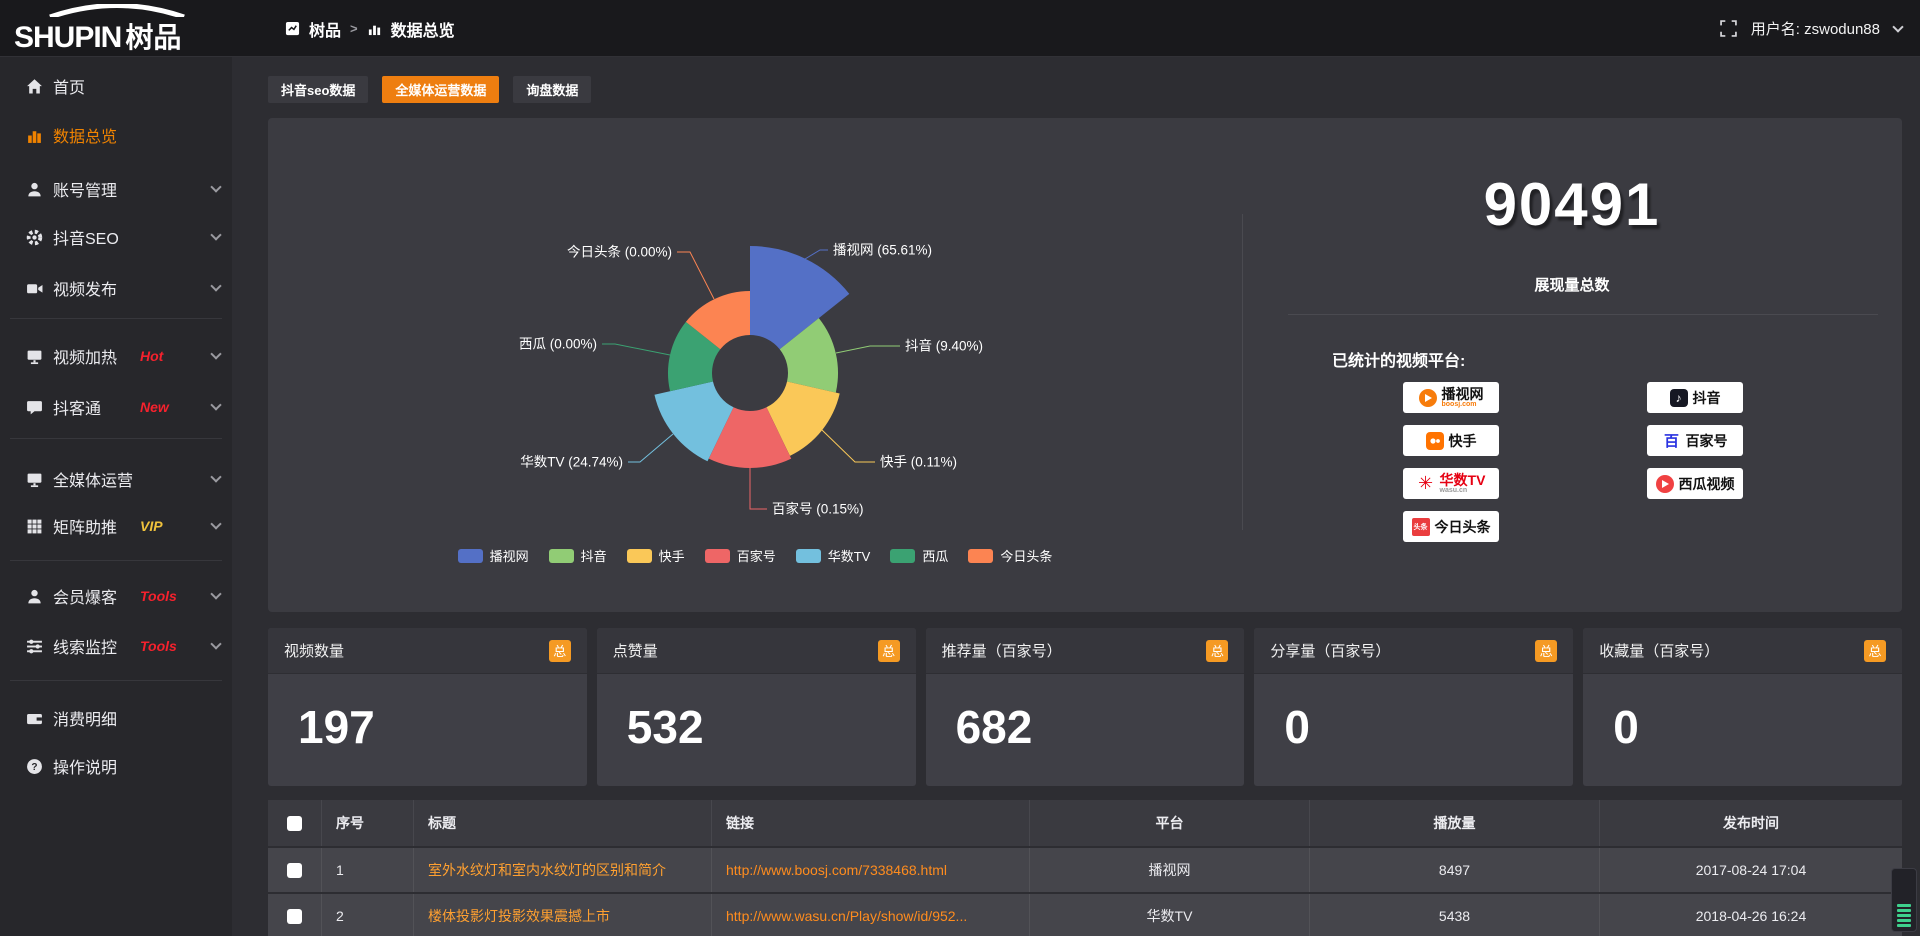  What do you see at coordinates (818, 509) in the screenshot?
I see `pie-label-百家号: 百家号 (0.15%)` at bounding box center [818, 509].